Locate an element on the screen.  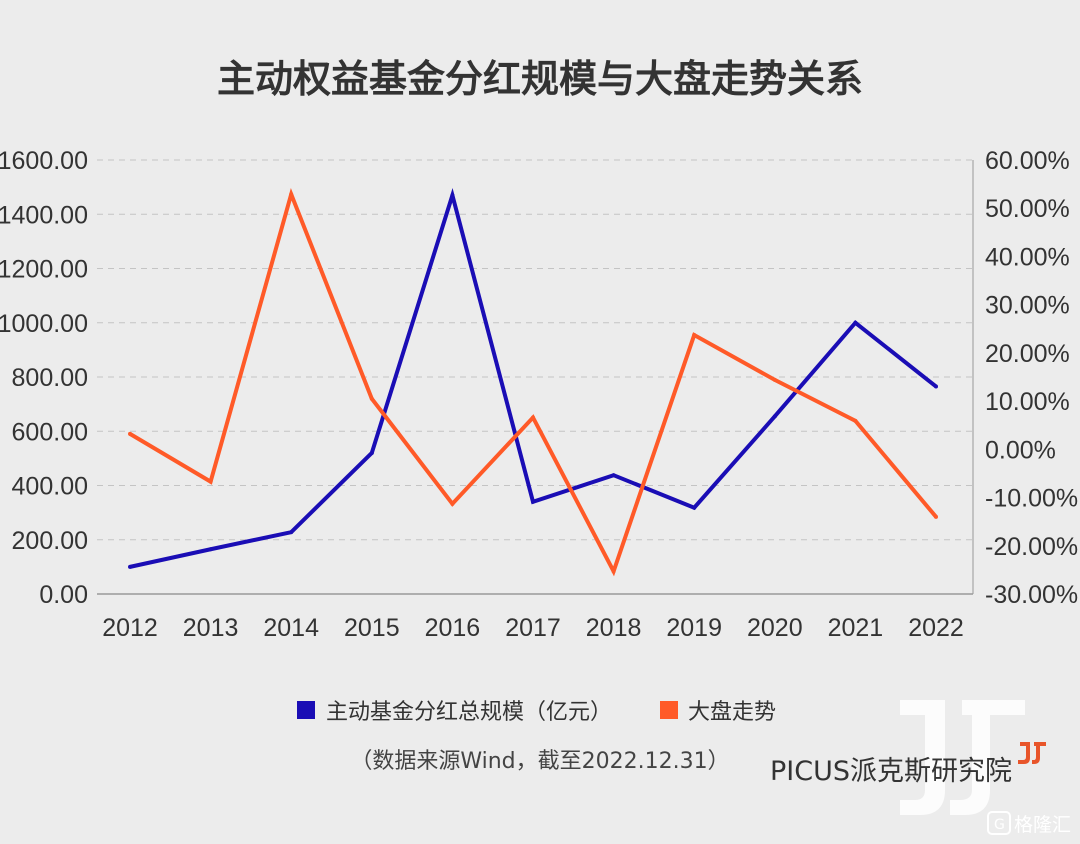
x-tick-label: 2012 is located at coordinates (130, 628).